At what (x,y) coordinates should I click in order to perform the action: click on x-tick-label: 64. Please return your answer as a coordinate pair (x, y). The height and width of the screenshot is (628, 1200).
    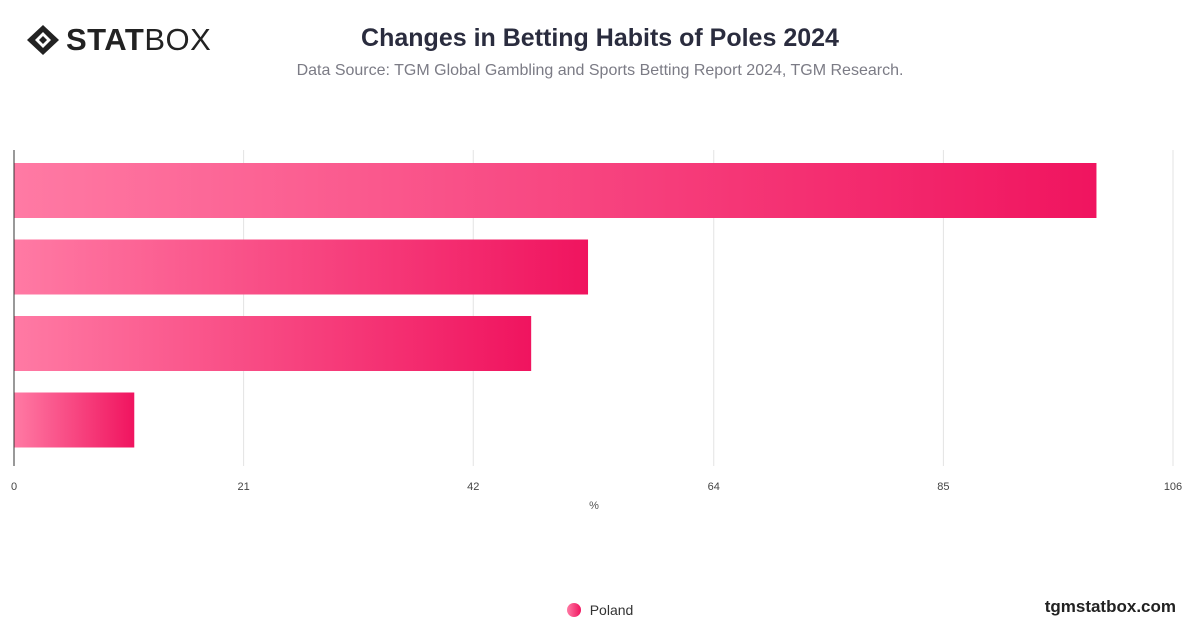
    Looking at the image, I should click on (714, 487).